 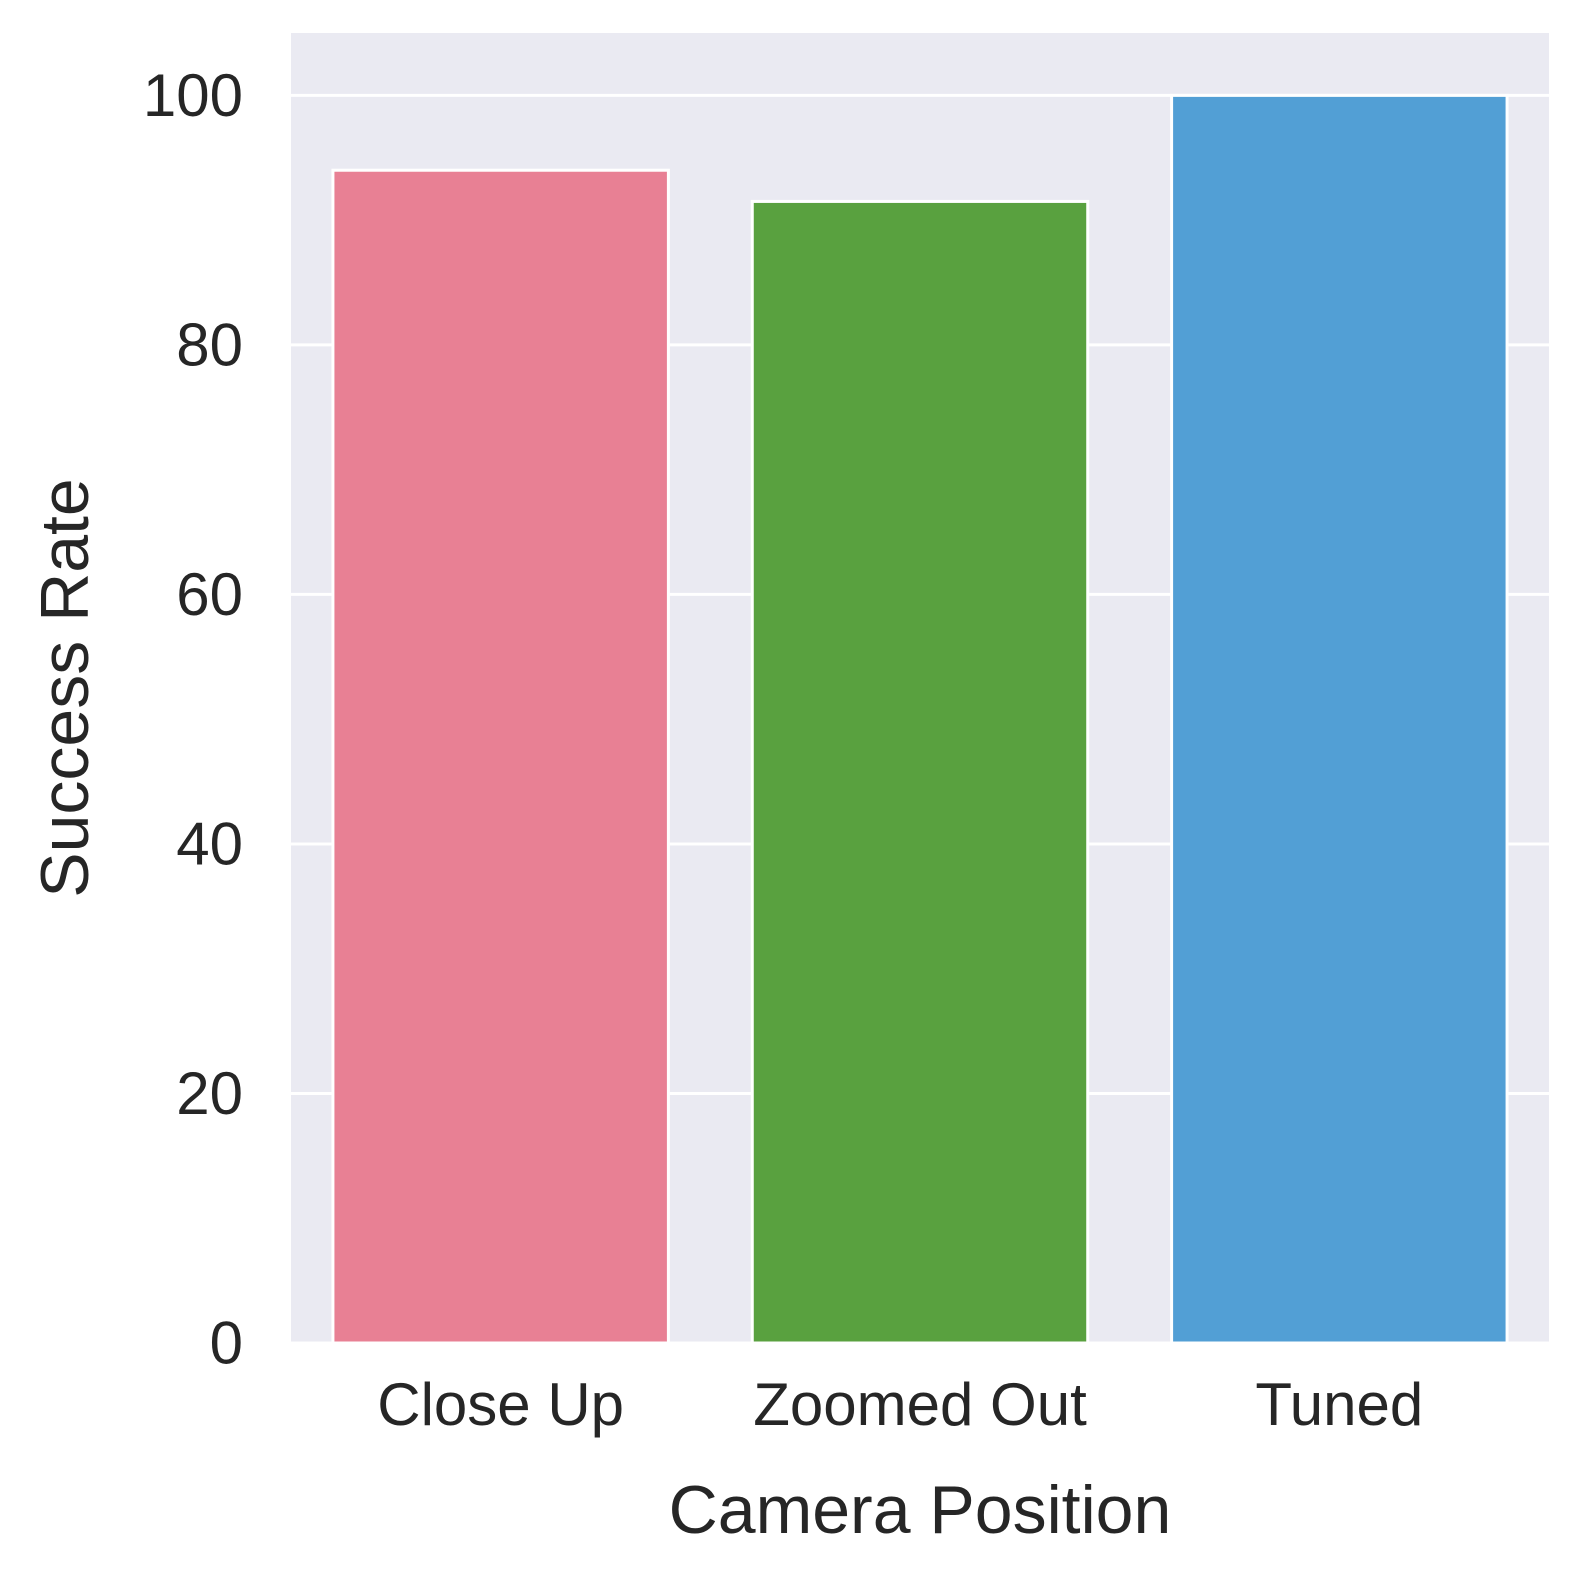 I want to click on y-tick-label: 100, so click(x=193, y=95).